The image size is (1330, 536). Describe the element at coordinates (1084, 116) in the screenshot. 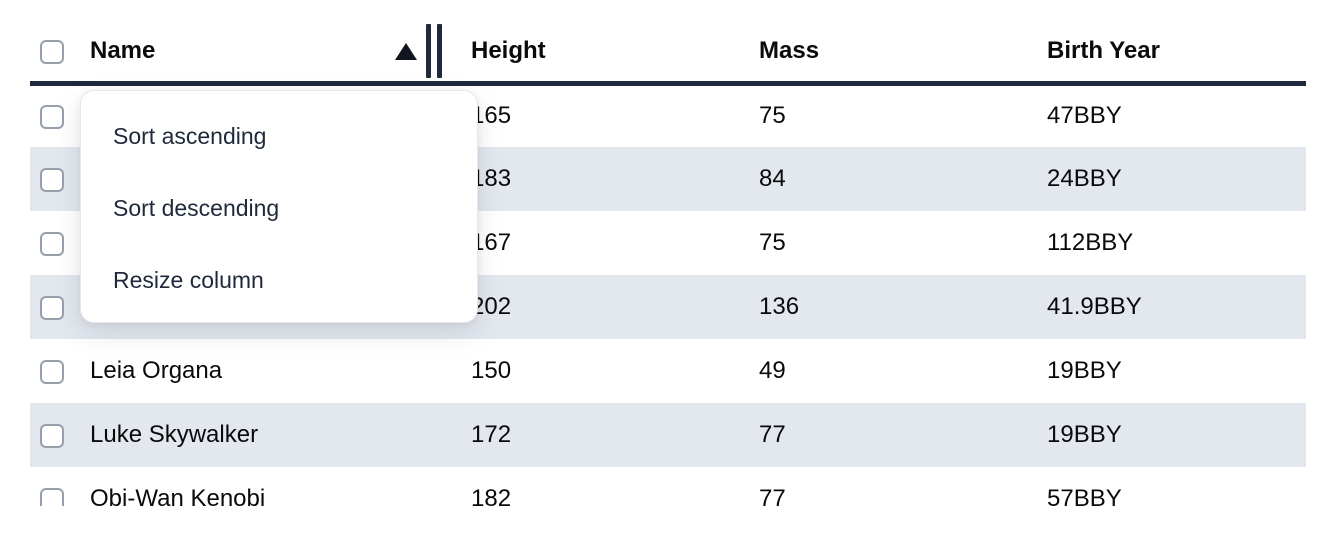

I see `cell-birth-year: 47BBY` at that location.